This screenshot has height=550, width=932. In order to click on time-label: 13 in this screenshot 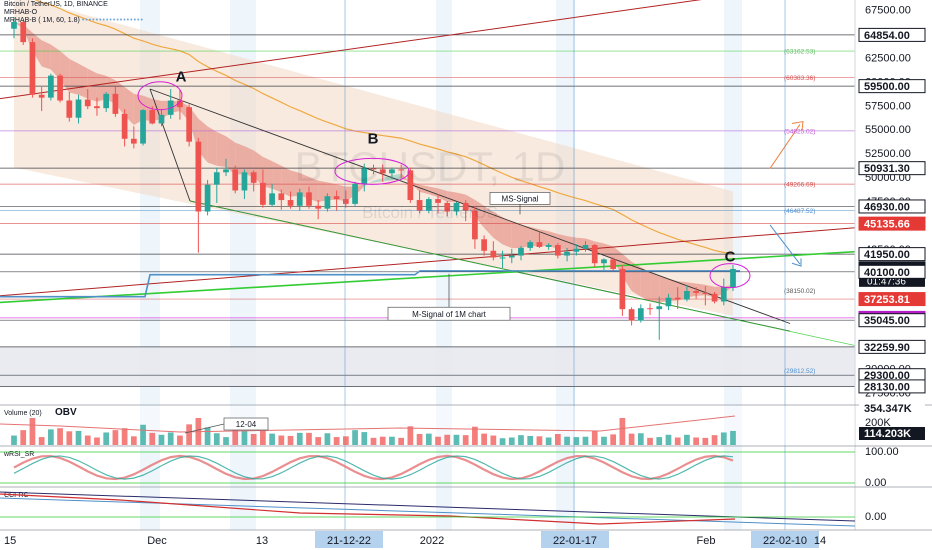, I will do `click(262, 541)`.